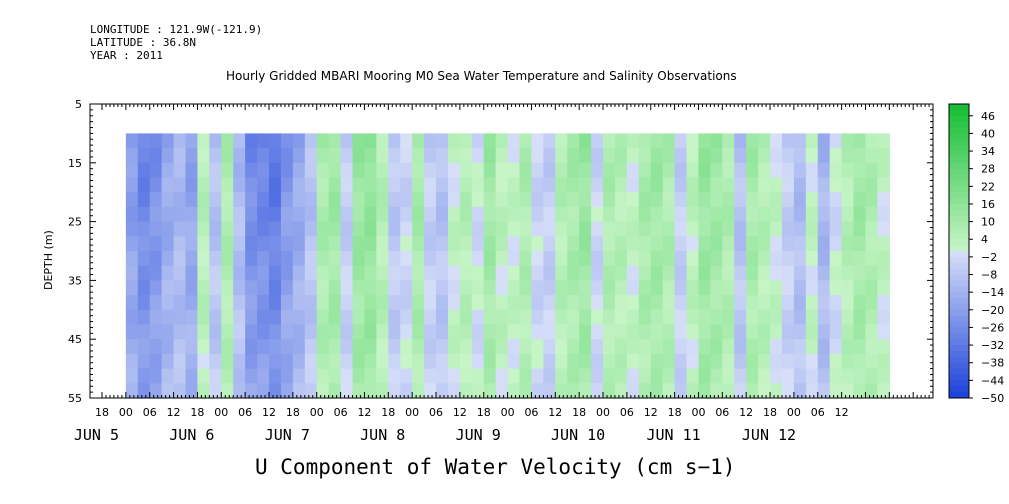 This screenshot has height=504, width=1009. I want to click on colorbar-tick-label: 22, so click(988, 186).